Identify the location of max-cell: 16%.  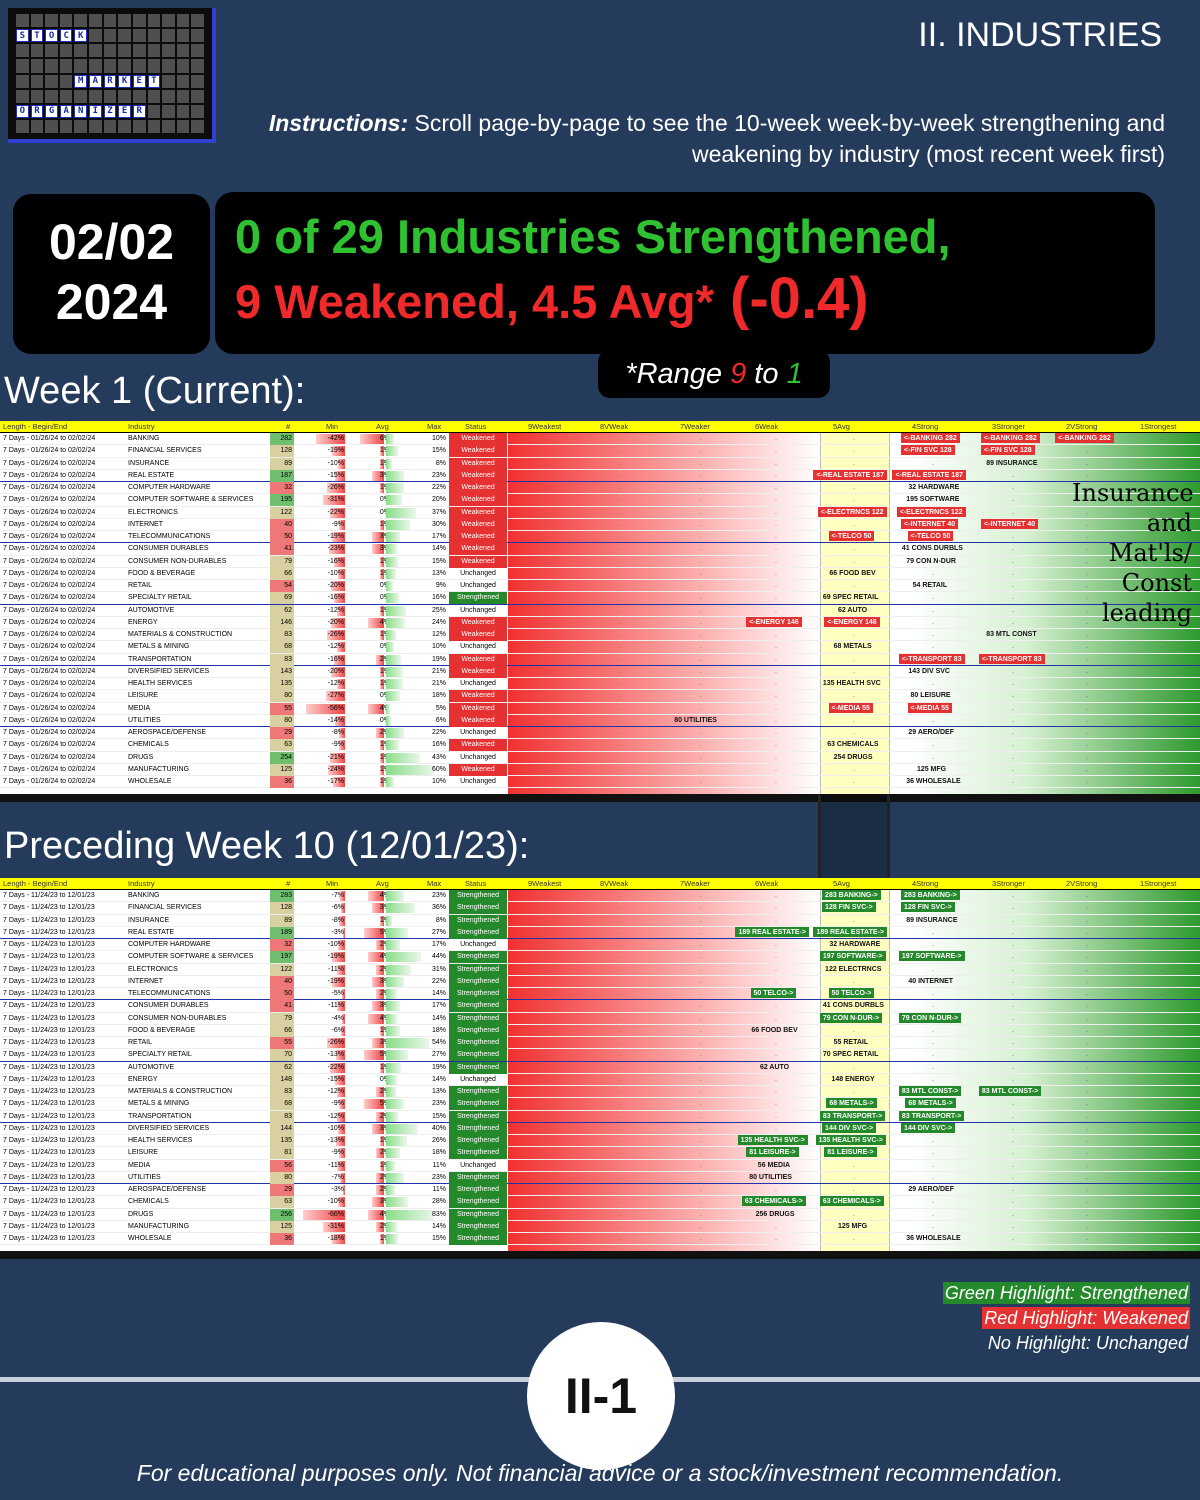
(438, 745).